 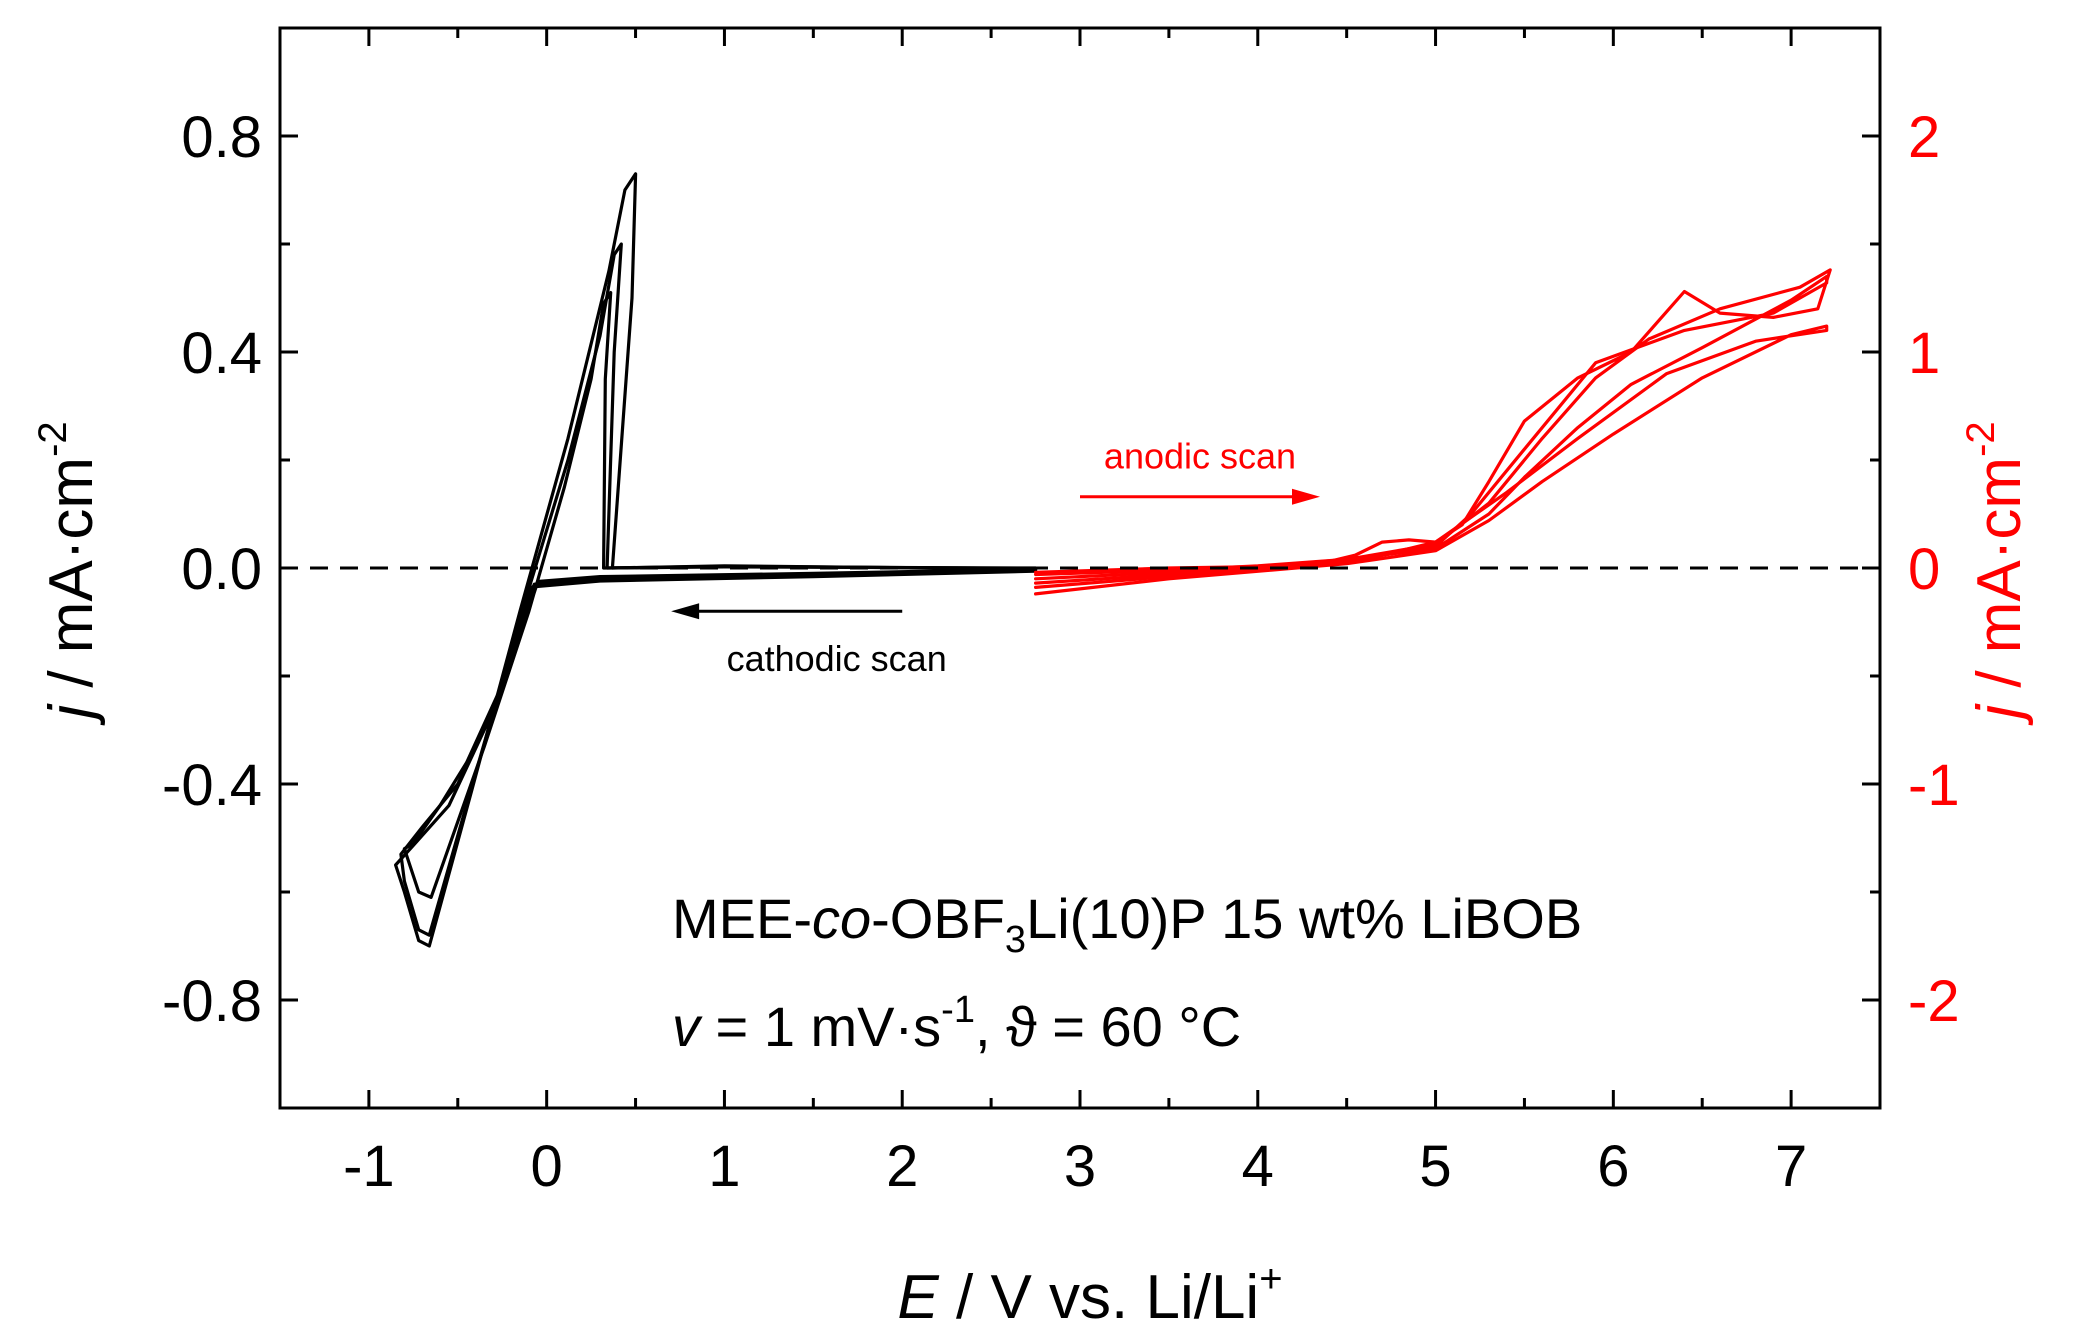 I want to click on cathodic-scan-arrowhead, so click(x=685, y=611).